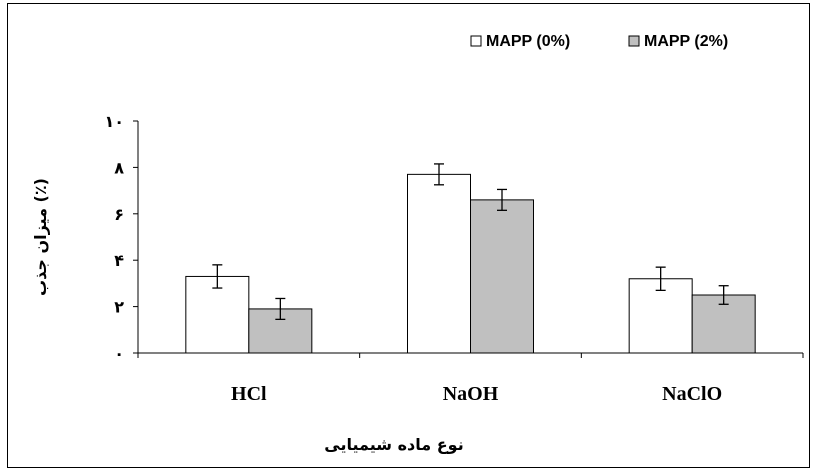 The image size is (816, 472). What do you see at coordinates (119, 214) in the screenshot?
I see `y-tick-label: ۶` at bounding box center [119, 214].